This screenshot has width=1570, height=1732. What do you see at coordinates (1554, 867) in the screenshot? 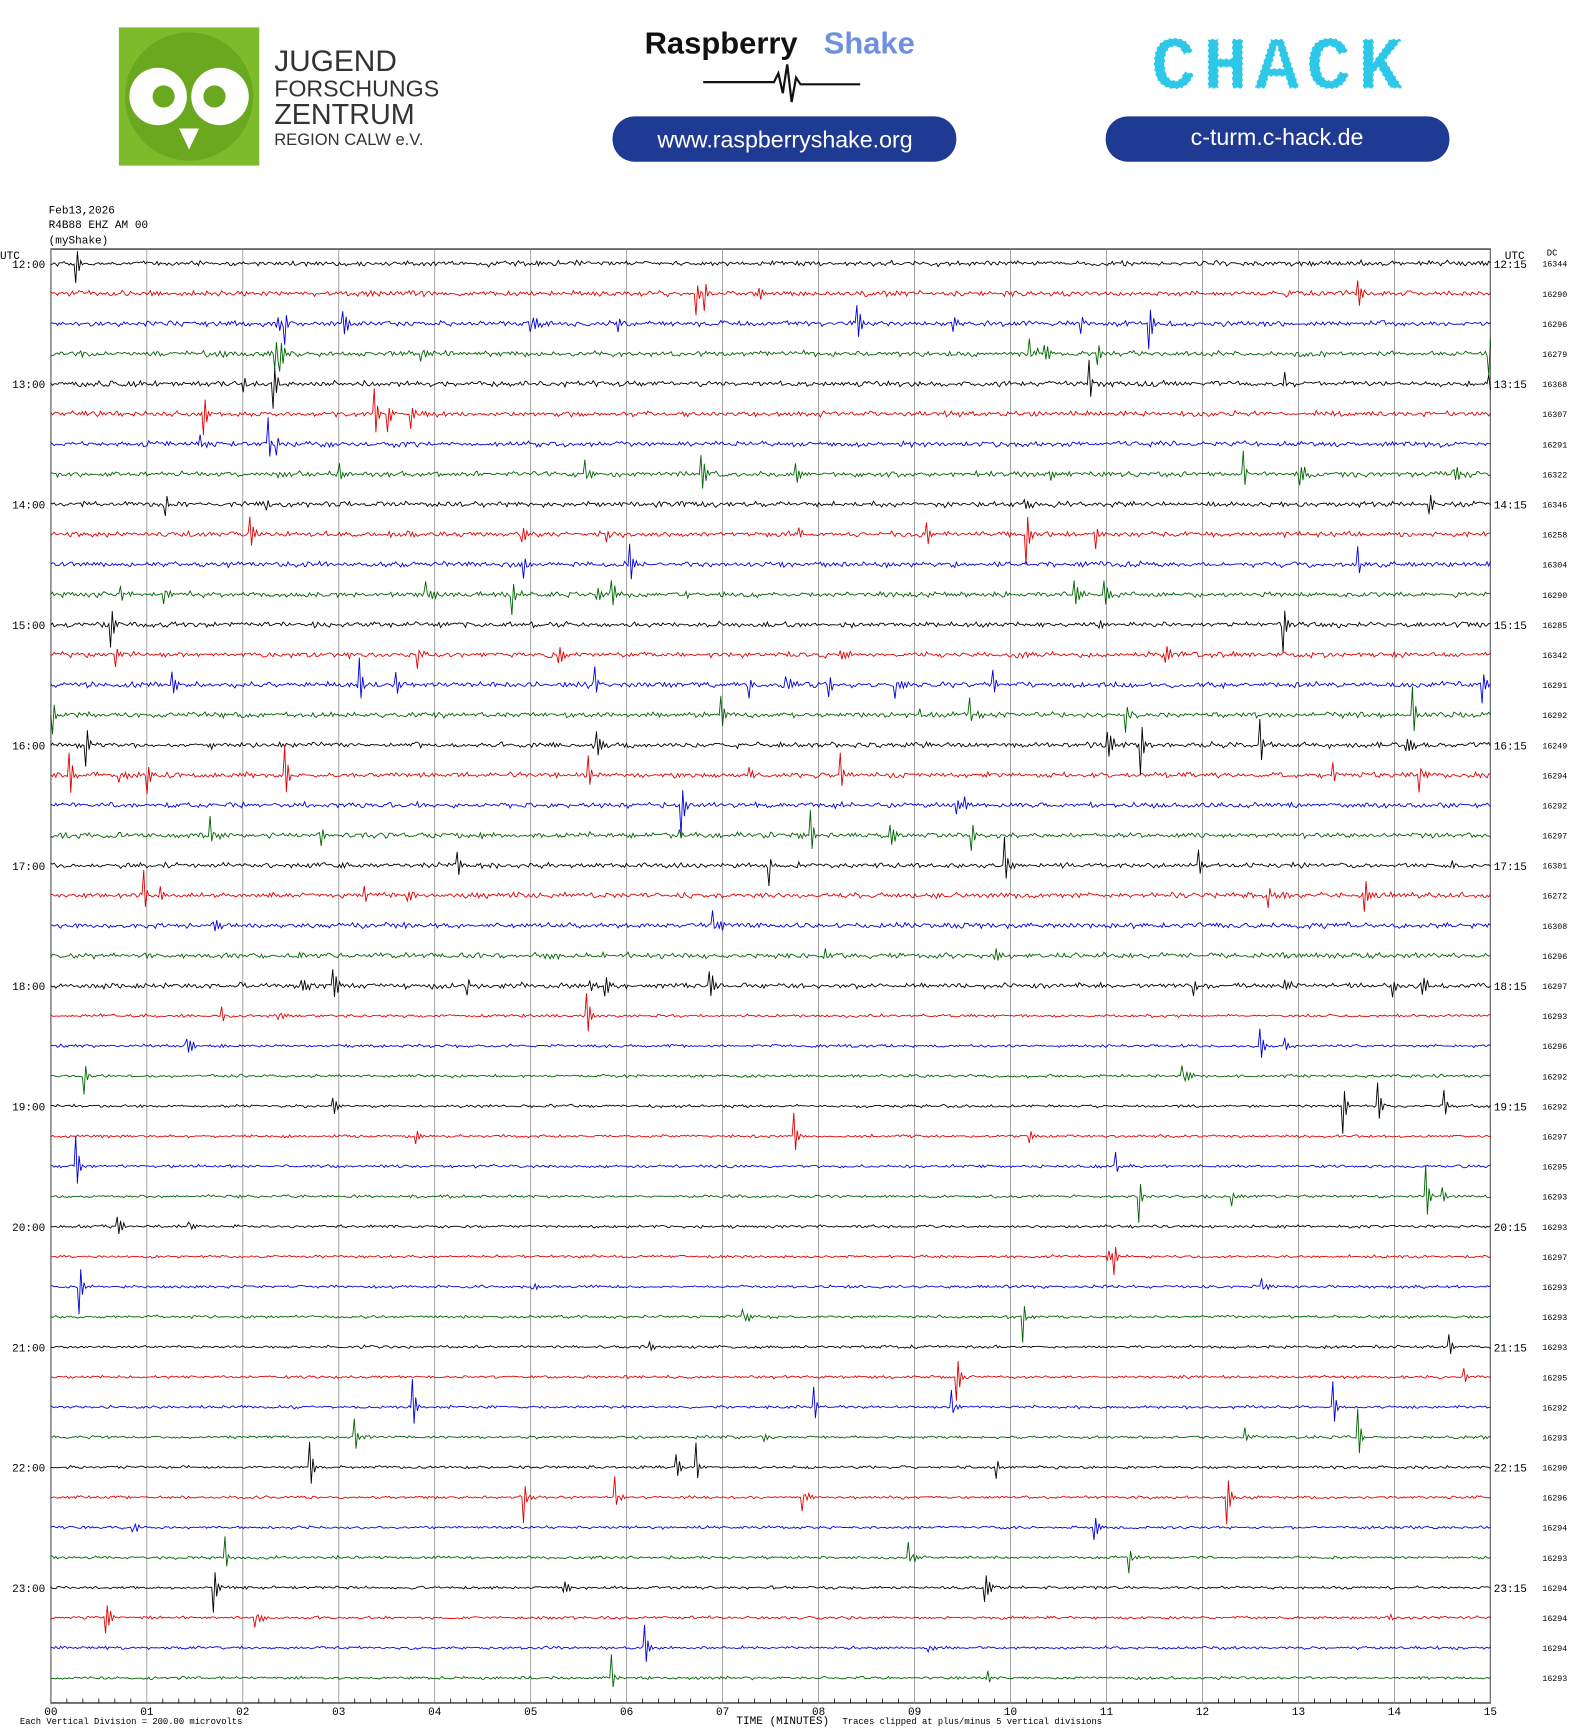
I see `dc-value: 16301` at bounding box center [1554, 867].